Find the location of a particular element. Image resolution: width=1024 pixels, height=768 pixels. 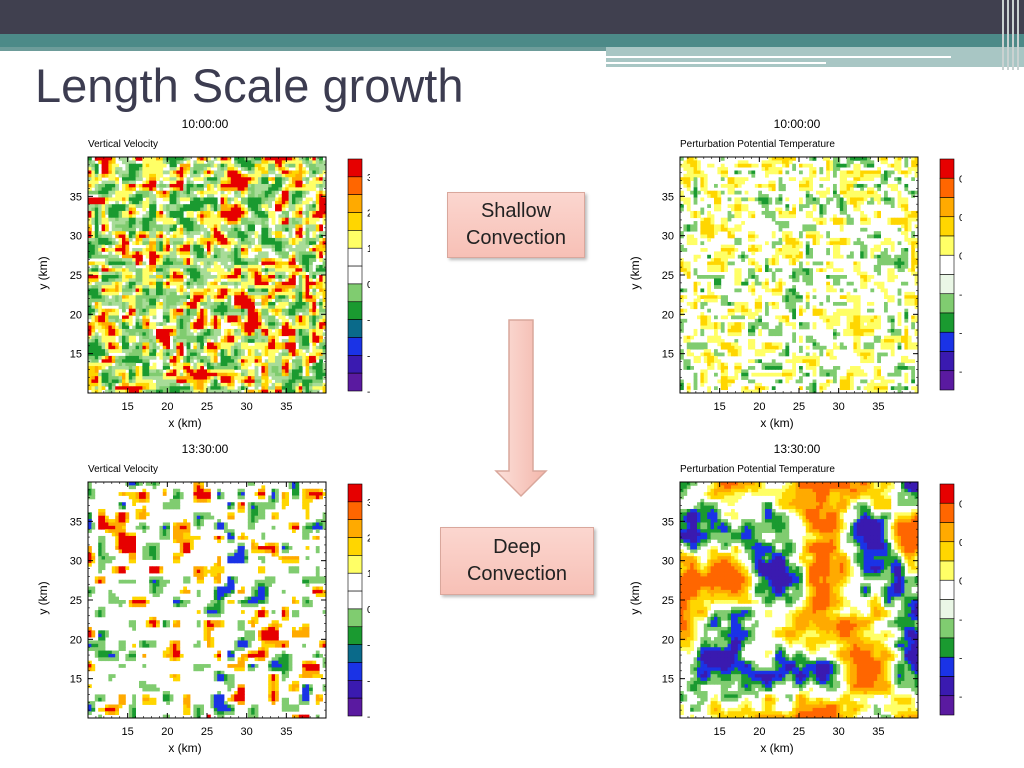

y-tick-label: 30 is located at coordinates (76, 562).